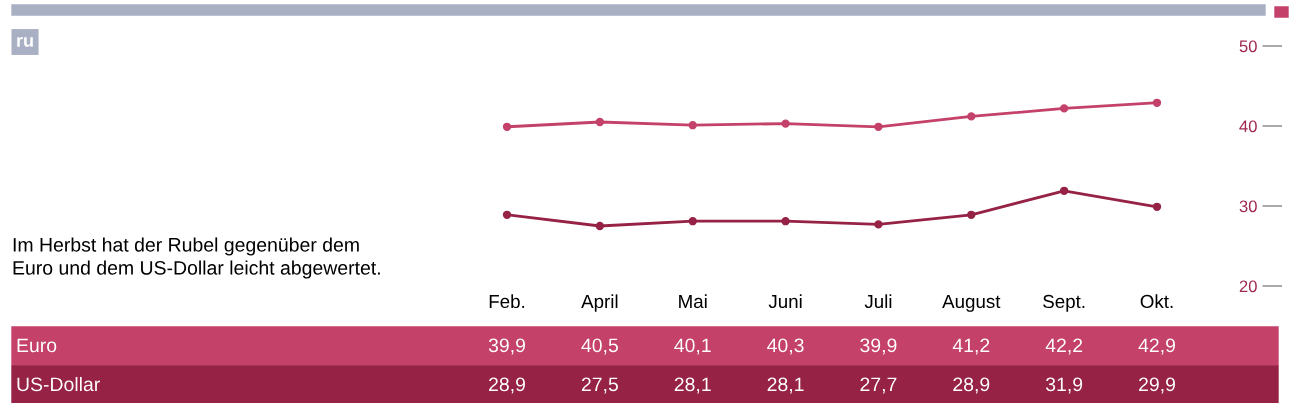 This screenshot has width=1290, height=403. What do you see at coordinates (693, 301) in the screenshot?
I see `x-tick-label: Mai` at bounding box center [693, 301].